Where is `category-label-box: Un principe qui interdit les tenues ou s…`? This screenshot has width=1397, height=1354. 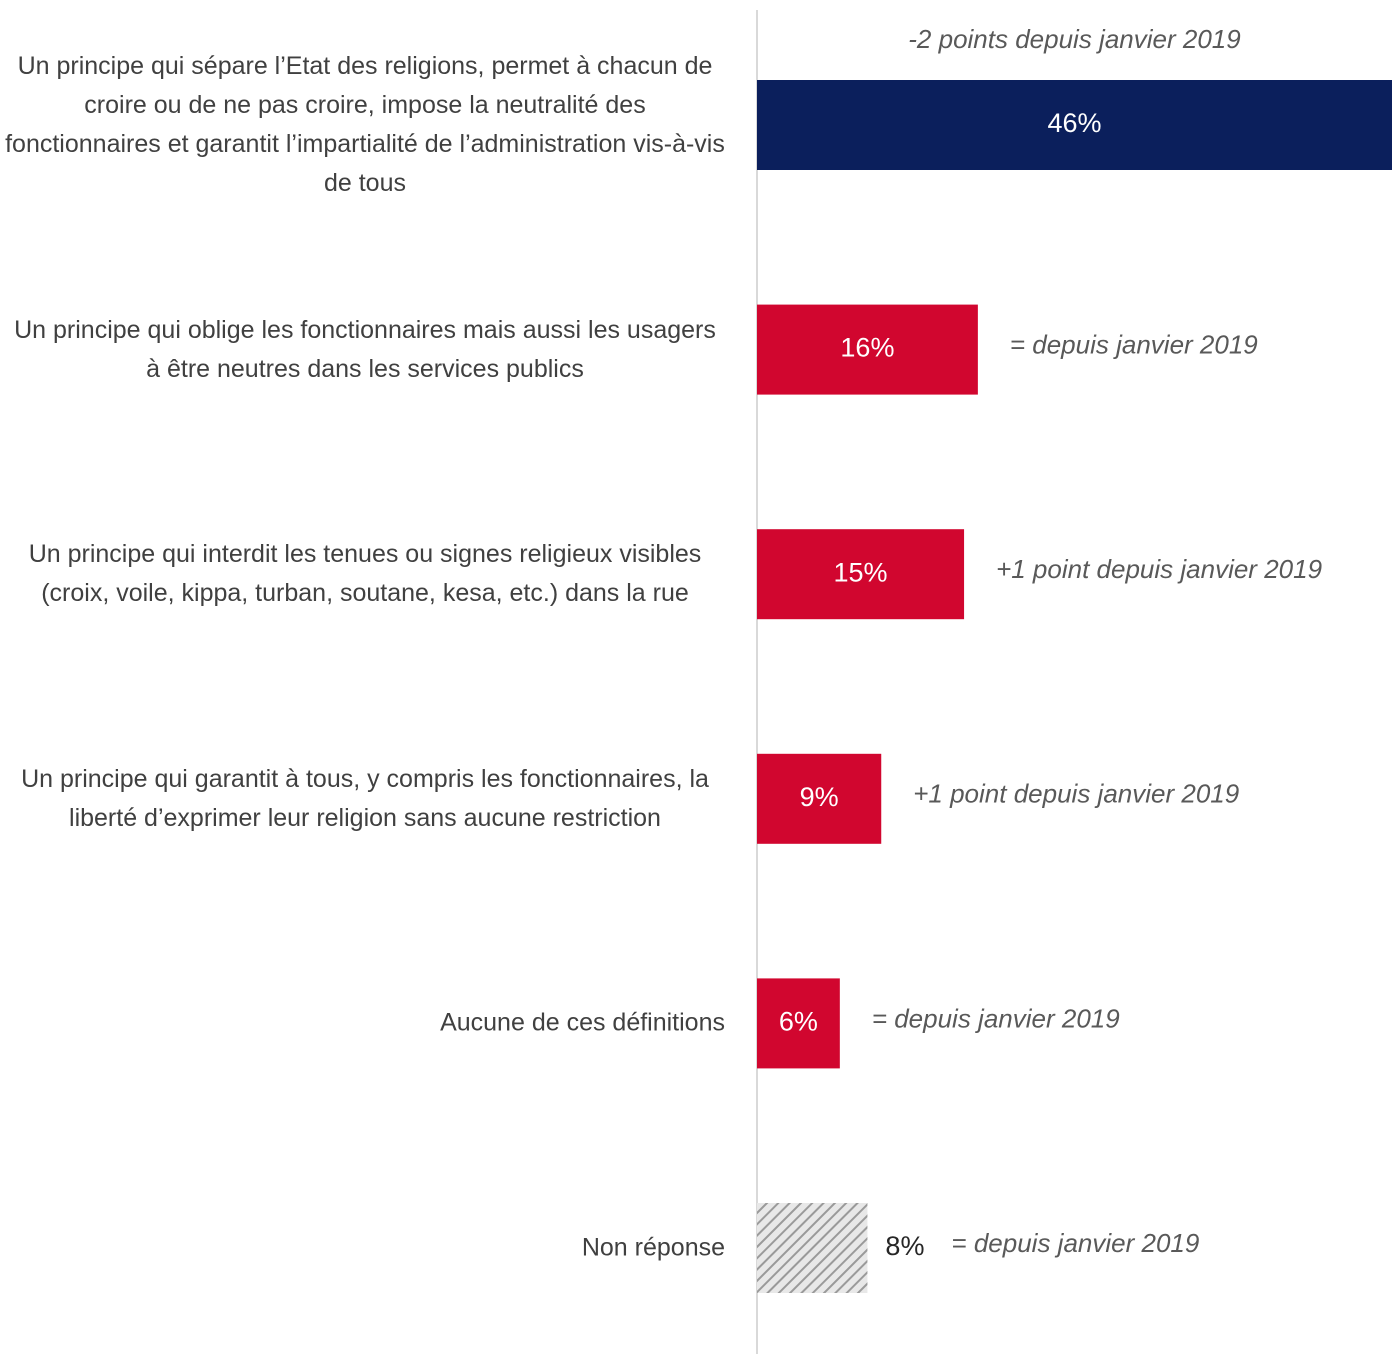
category-label-box: Un principe qui interdit les tenues ou s… is located at coordinates (365, 574).